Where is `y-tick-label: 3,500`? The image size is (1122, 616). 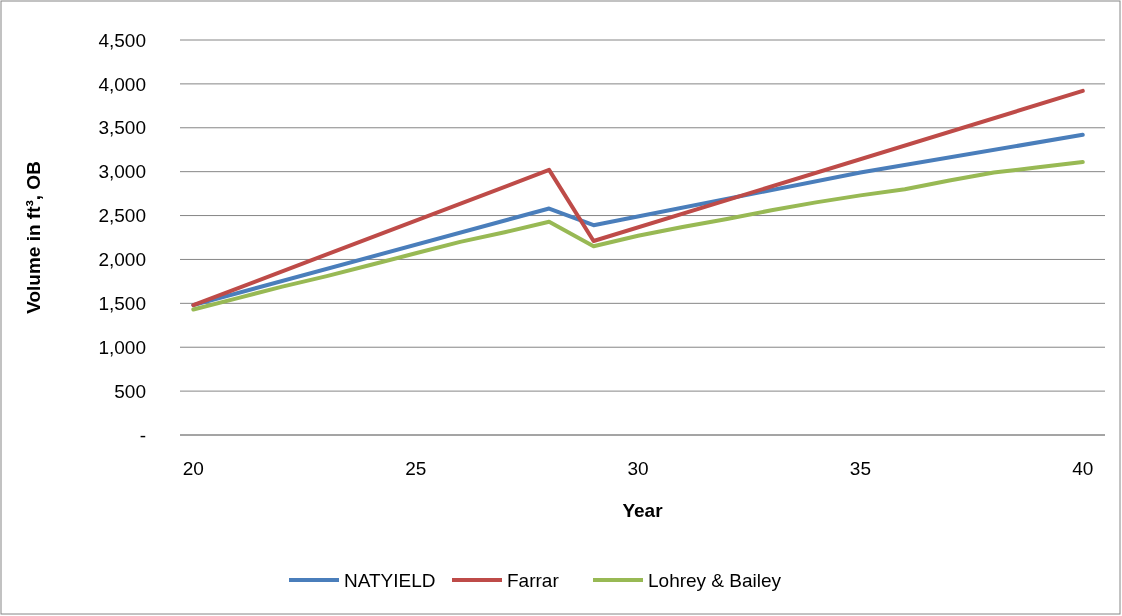 y-tick-label: 3,500 is located at coordinates (122, 128).